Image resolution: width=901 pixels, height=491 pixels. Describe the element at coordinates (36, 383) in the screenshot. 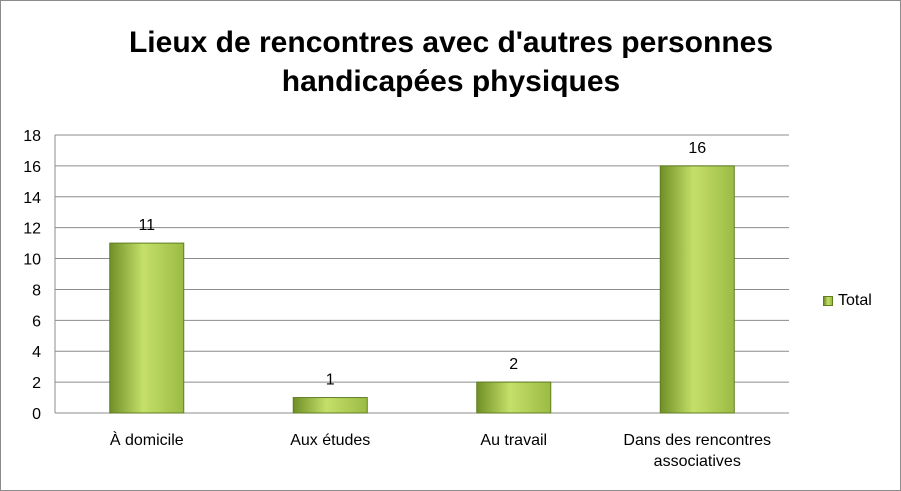

I see `y-tick-label: 2` at that location.